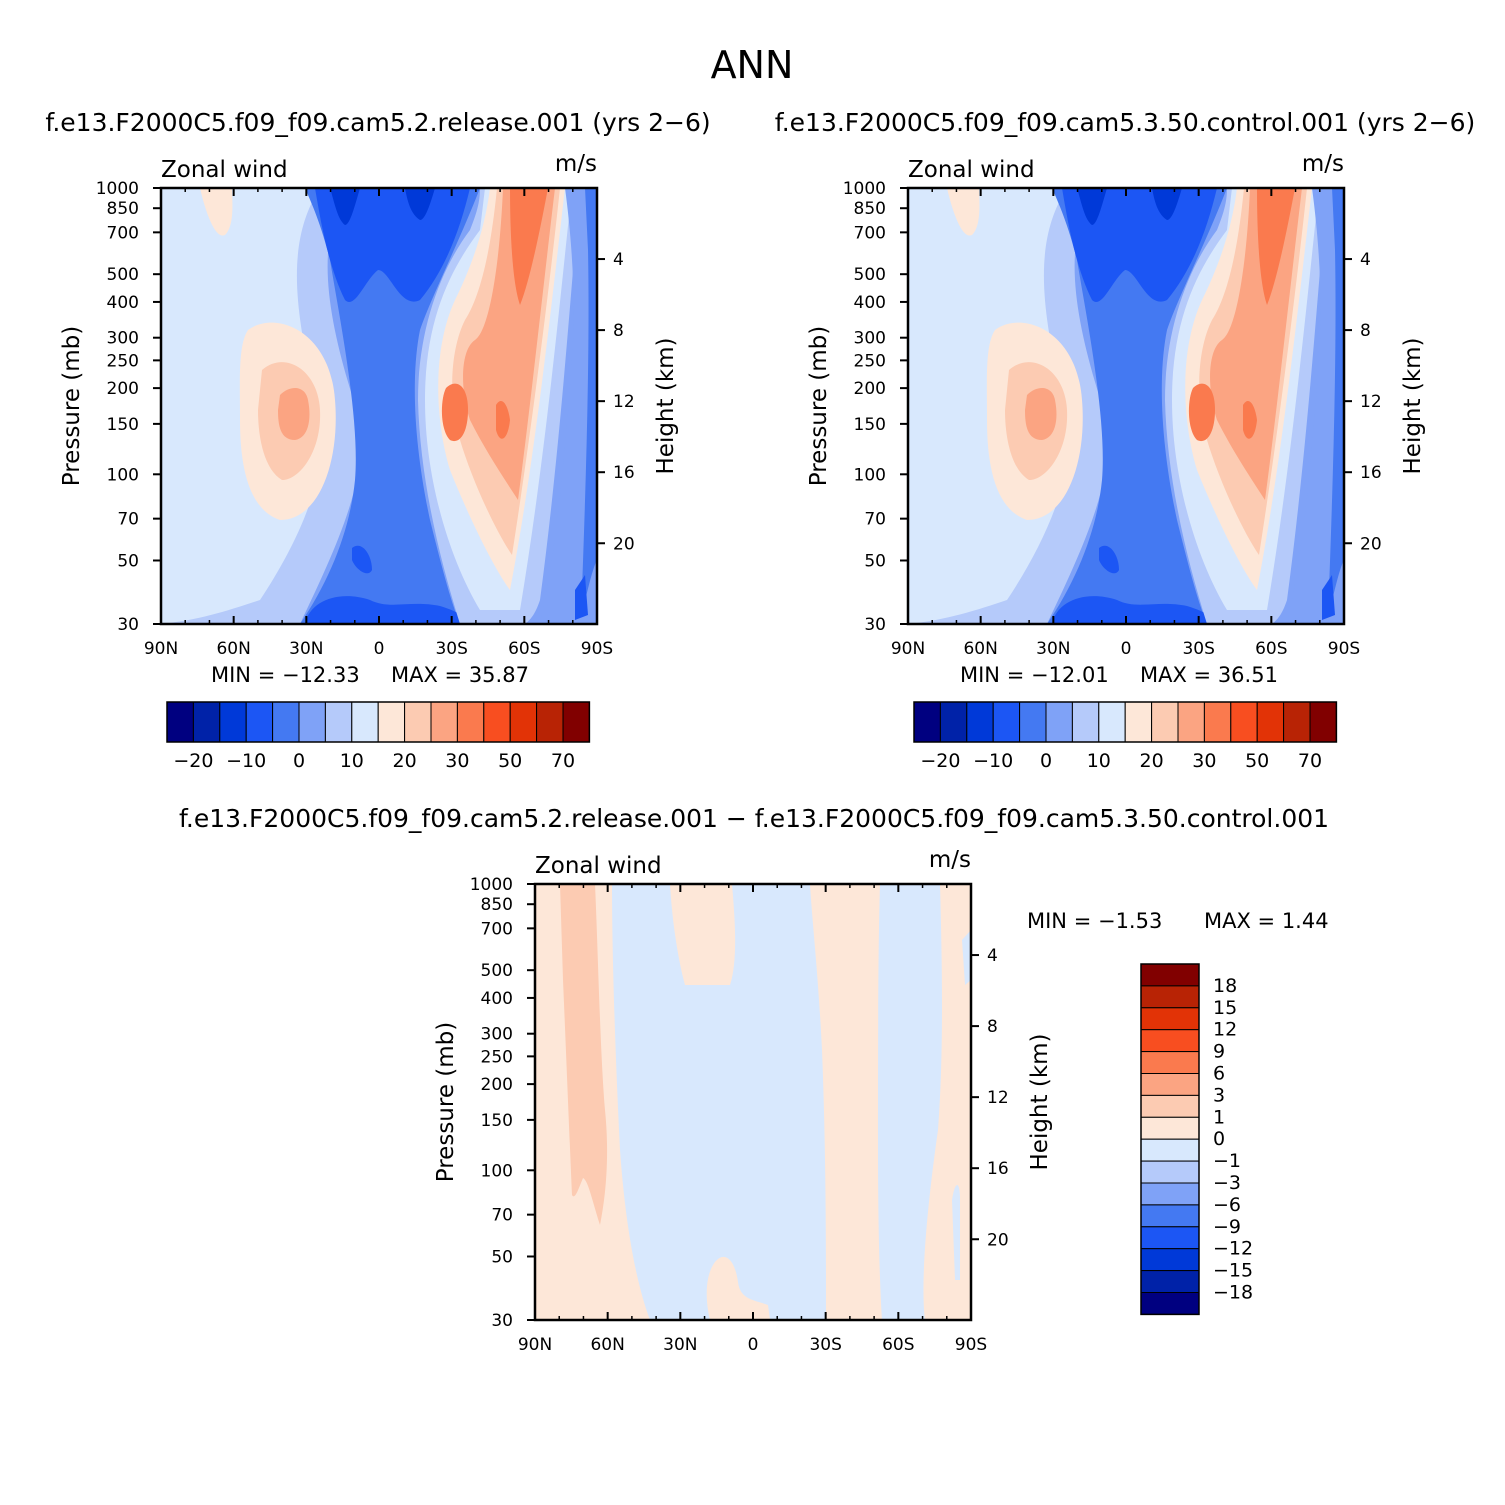  I want to click on y-tick-label: 250, so click(497, 1057).